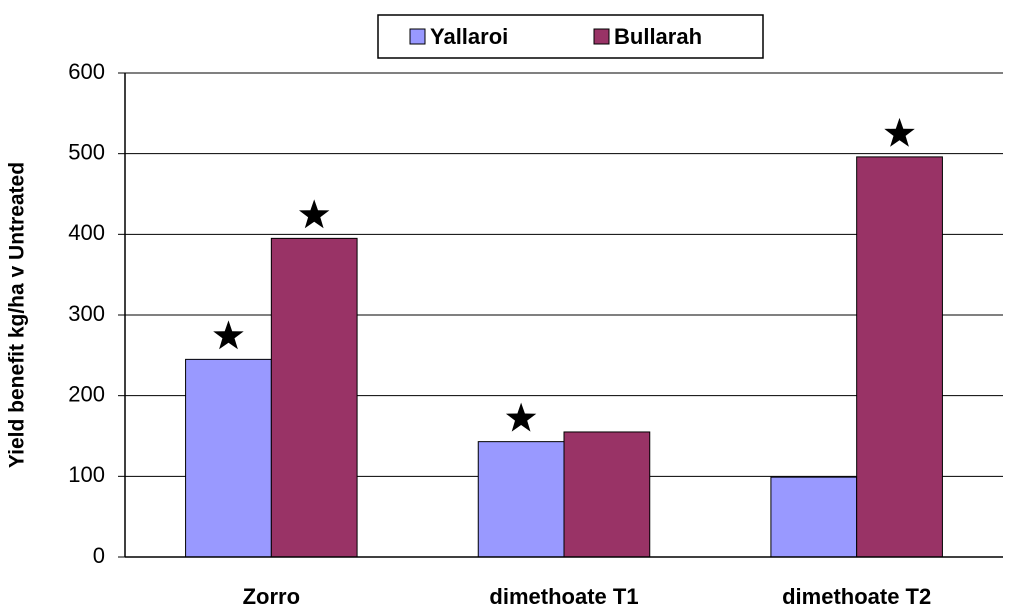  Describe the element at coordinates (86, 151) in the screenshot. I see `y-tick-label: 500` at that location.